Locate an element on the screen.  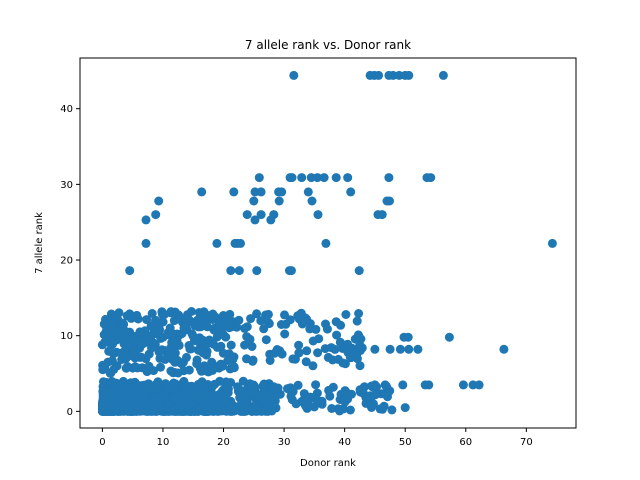
y-tick-label: 40 is located at coordinates (66, 109).